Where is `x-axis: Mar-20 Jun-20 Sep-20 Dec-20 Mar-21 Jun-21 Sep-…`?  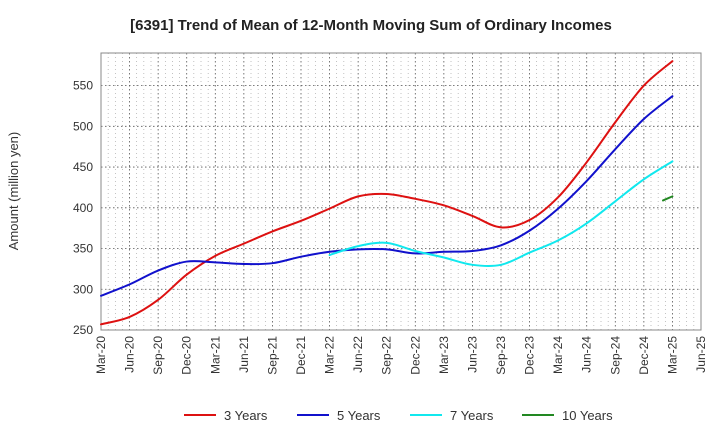
x-axis: Mar-20 Jun-20 Sep-20 Dec-20 Mar-21 Jun-21 Sep-… is located at coordinates (401, 355).